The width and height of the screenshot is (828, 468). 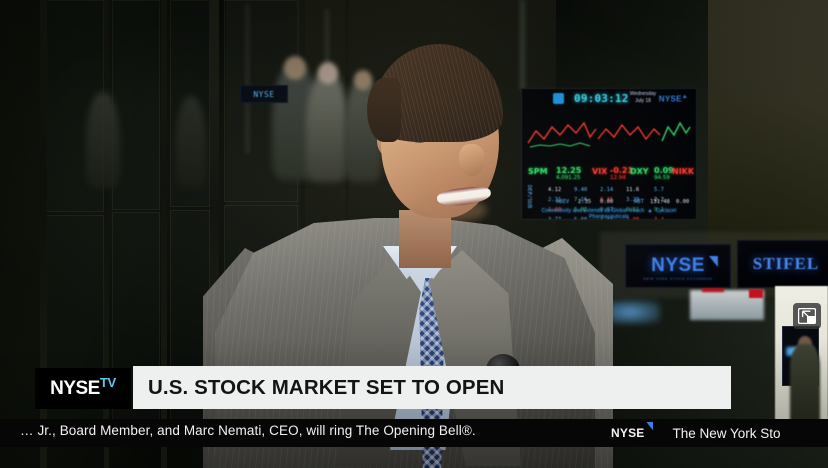 I want to click on board-index-symbol: SPM, so click(x=538, y=171).